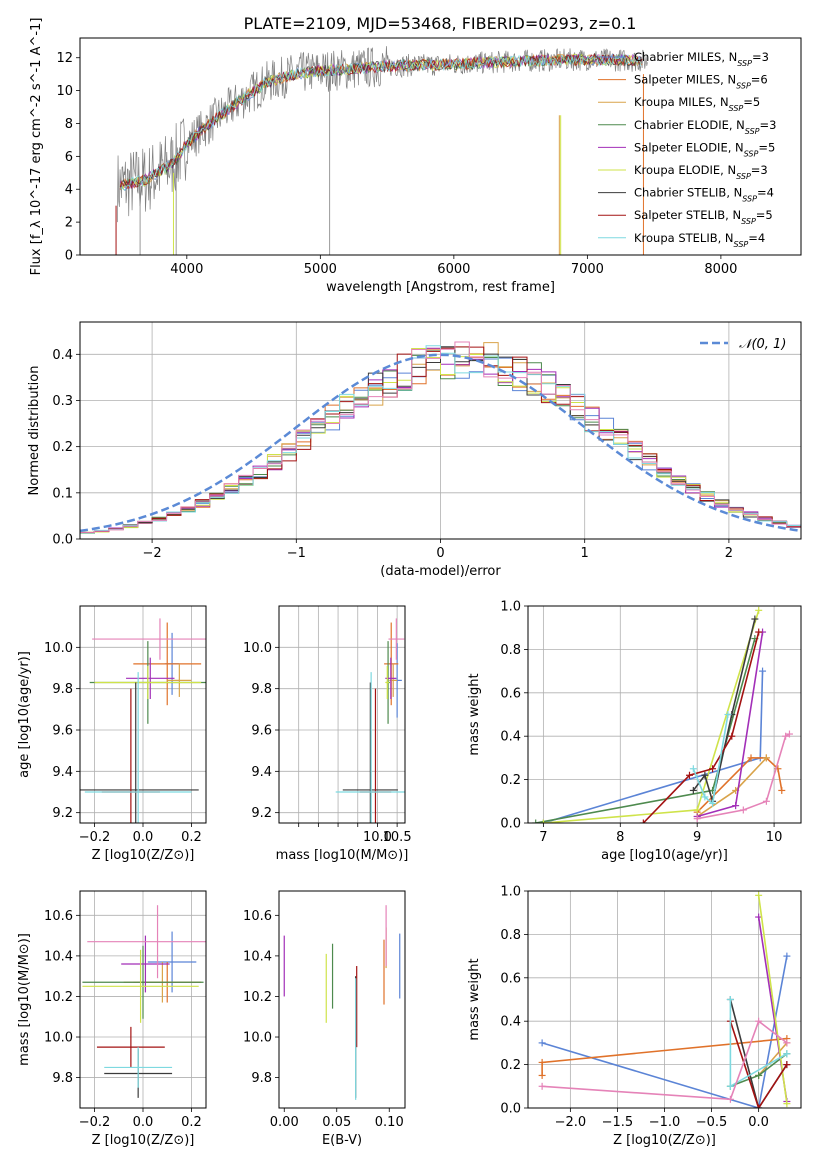 The width and height of the screenshot is (819, 1170). Describe the element at coordinates (440, 440) in the screenshot. I see `histogram-step` at that location.